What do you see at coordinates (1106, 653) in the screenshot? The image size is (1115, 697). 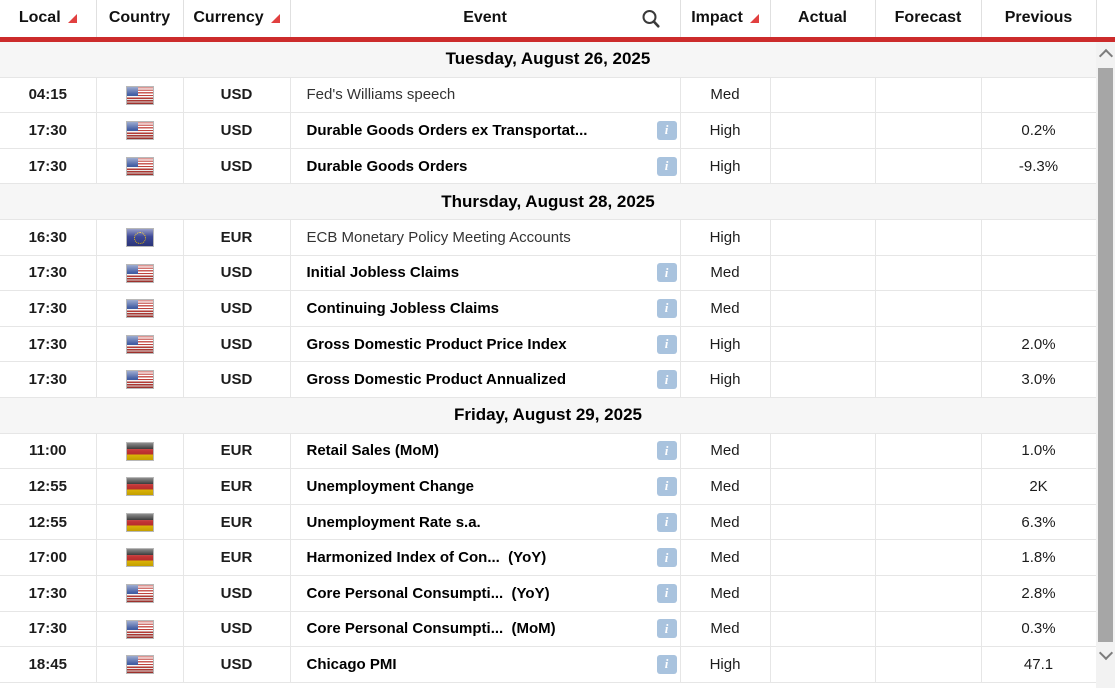 I see `scroll-down-icon` at bounding box center [1106, 653].